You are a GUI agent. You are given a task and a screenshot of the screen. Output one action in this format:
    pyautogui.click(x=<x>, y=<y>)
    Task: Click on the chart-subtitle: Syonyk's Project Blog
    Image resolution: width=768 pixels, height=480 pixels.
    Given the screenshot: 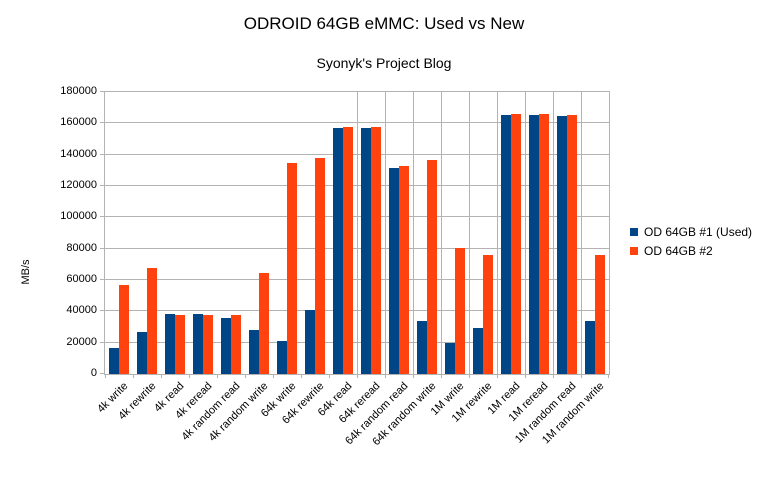 What is the action you would take?
    pyautogui.click(x=384, y=63)
    